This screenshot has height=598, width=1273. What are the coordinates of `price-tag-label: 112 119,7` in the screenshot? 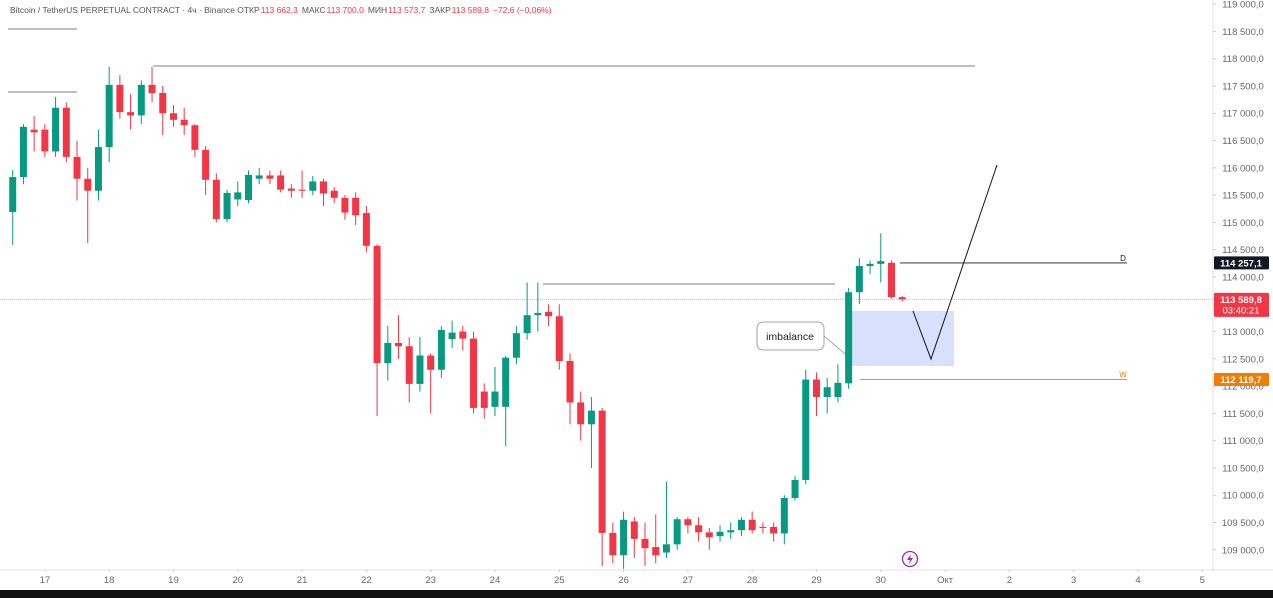 It's located at (1240, 380).